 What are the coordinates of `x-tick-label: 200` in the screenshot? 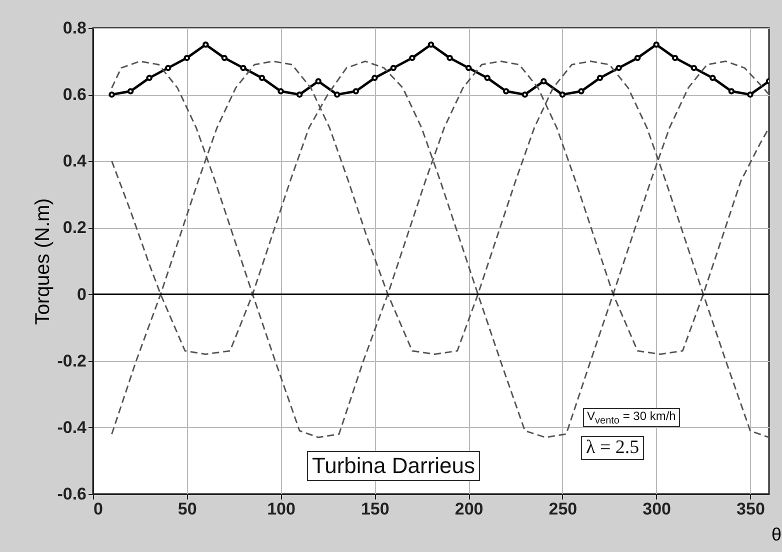 It's located at (469, 509).